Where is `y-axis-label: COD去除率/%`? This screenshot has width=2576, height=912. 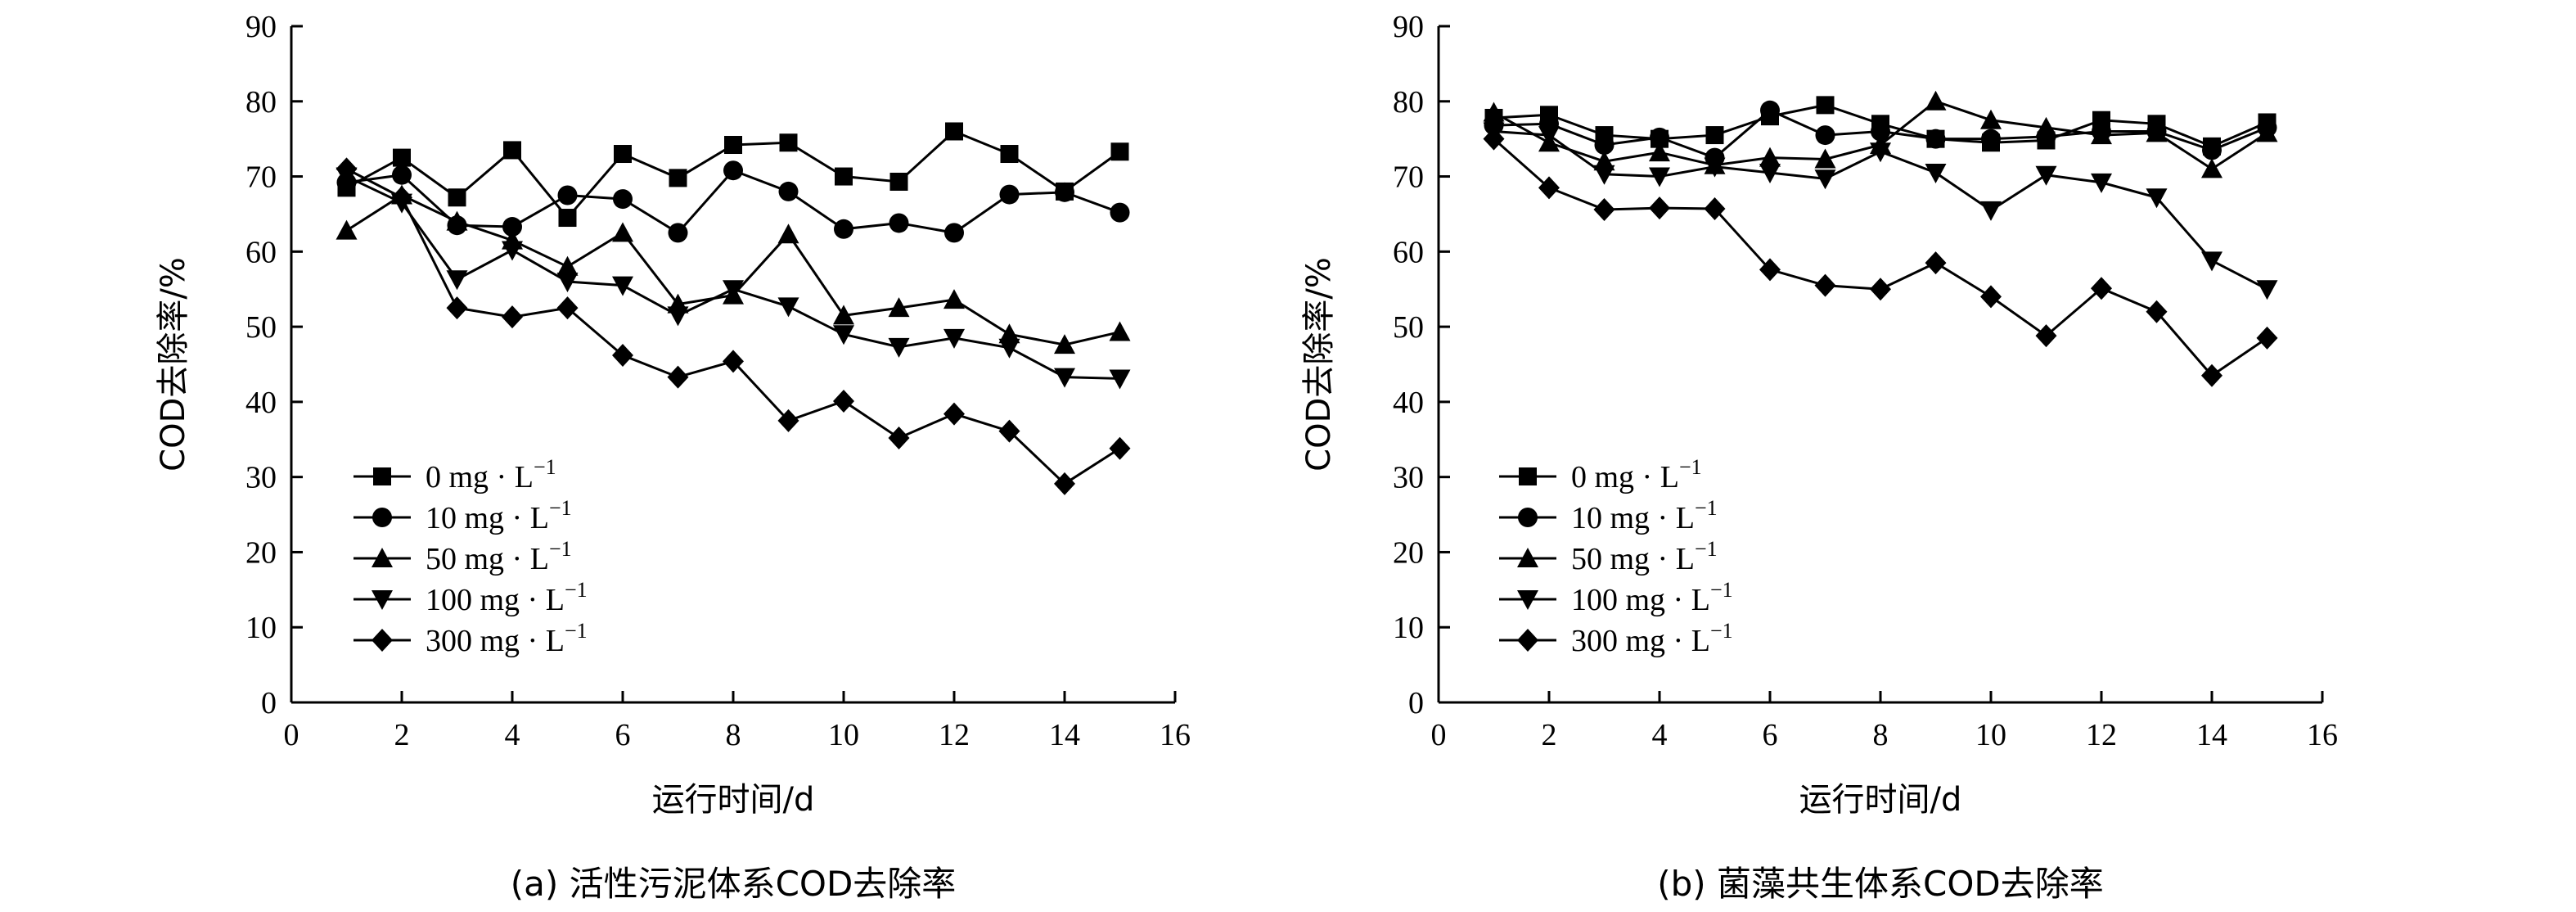 y-axis-label: COD去除率/% is located at coordinates (1319, 364).